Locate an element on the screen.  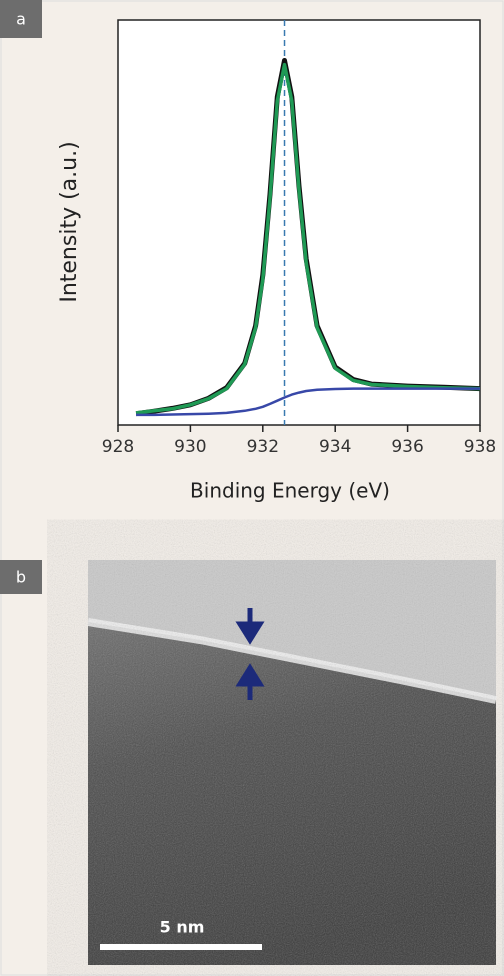
panel-label: a is located at coordinates (21, 19).